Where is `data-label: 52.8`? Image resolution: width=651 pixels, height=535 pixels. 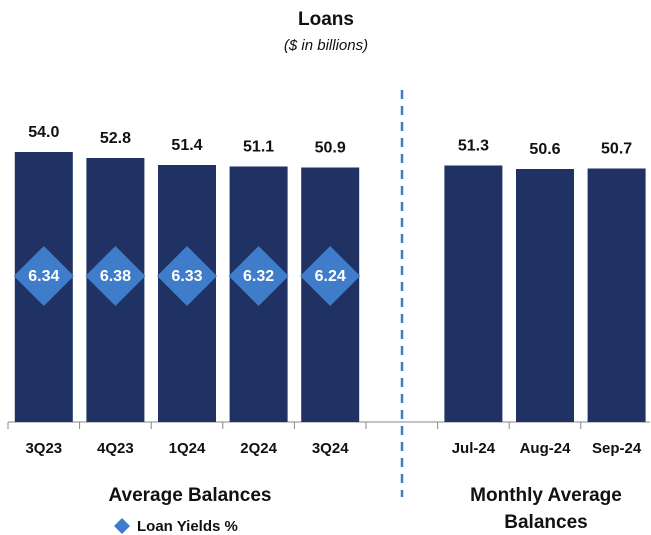
data-label: 52.8 is located at coordinates (115, 138).